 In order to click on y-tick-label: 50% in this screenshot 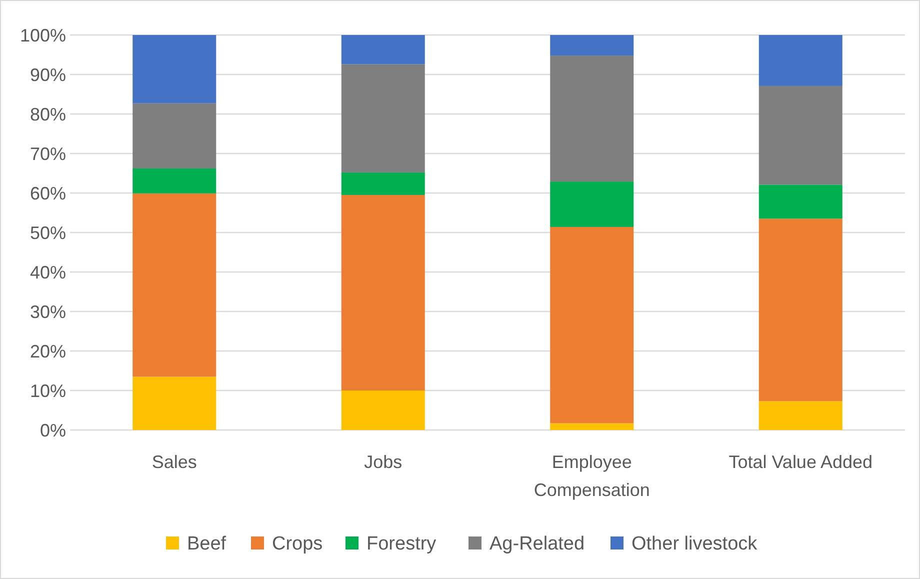, I will do `click(48, 232)`.